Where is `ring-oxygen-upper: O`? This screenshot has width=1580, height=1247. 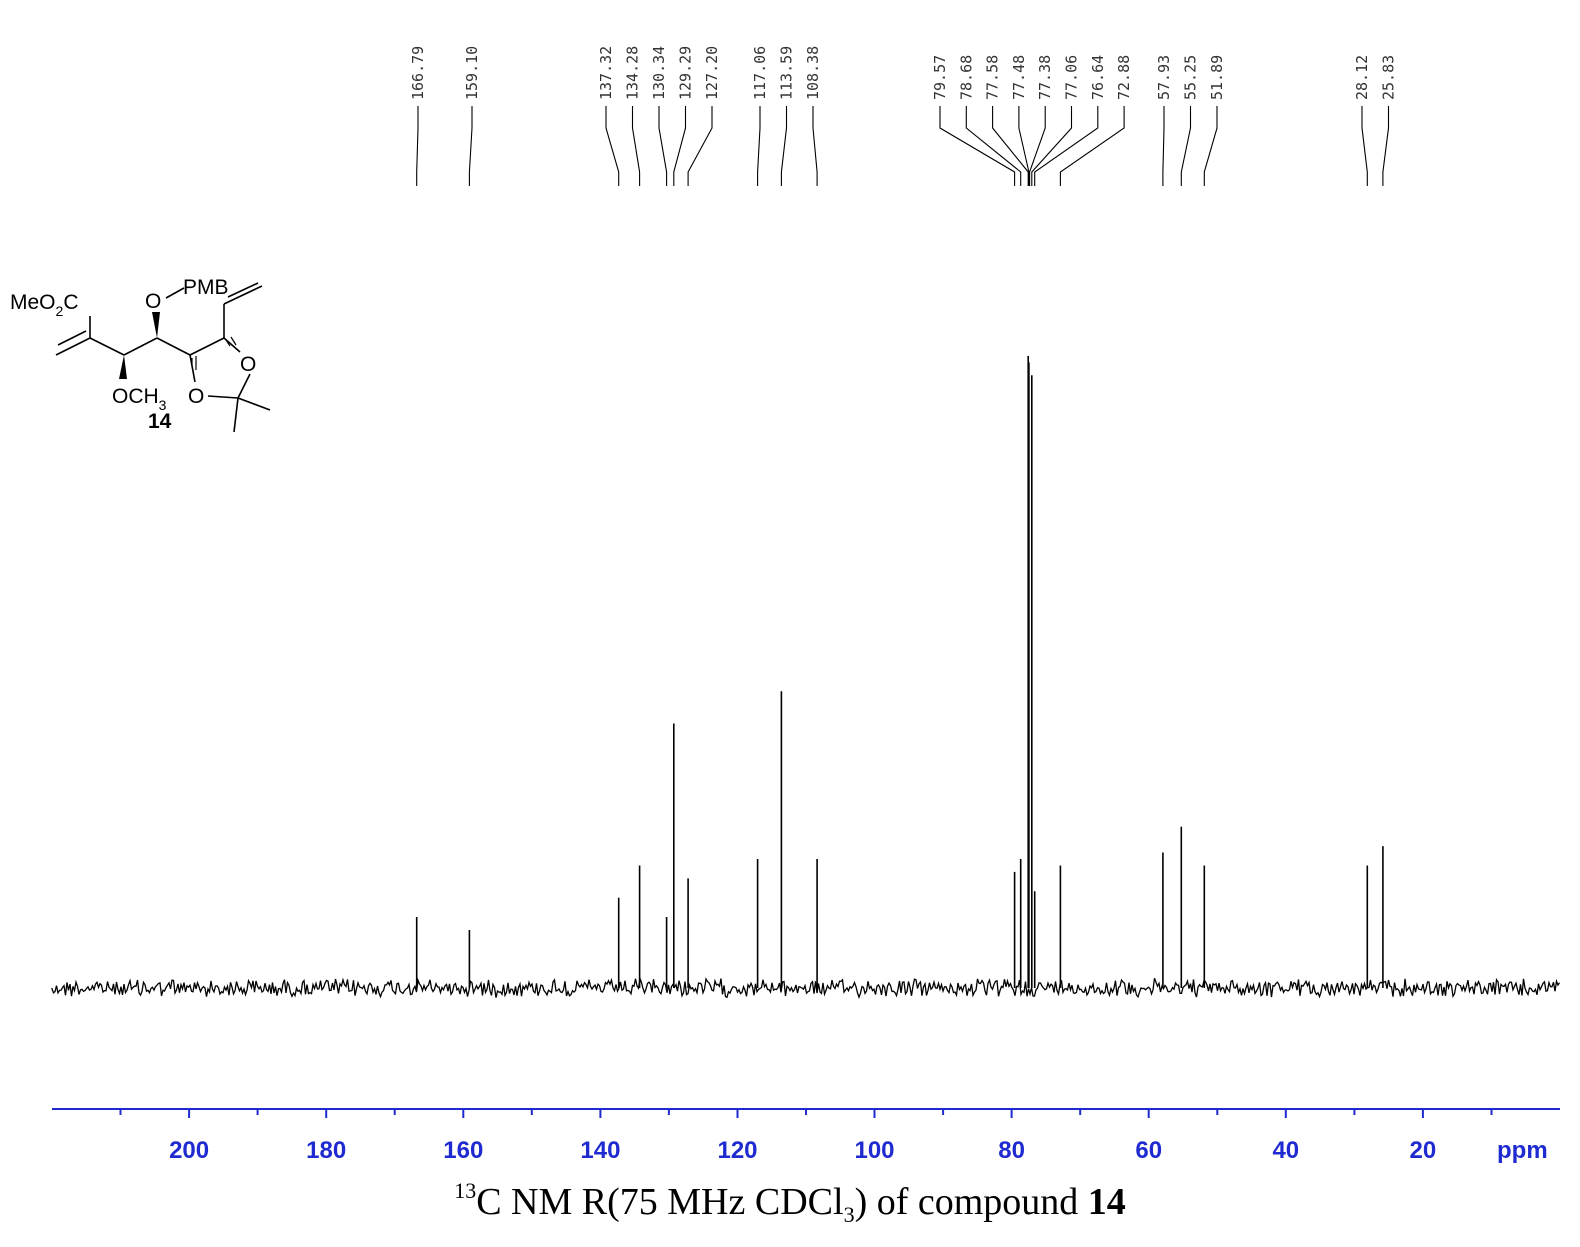
ring-oxygen-upper: O is located at coordinates (248, 364).